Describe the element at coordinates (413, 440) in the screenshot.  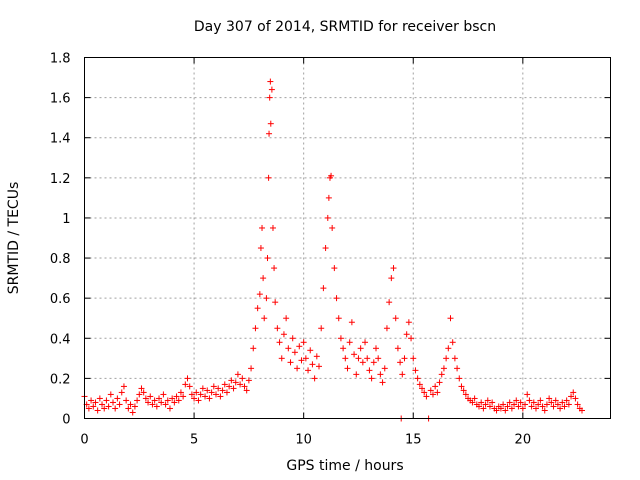
I see `x-tick-label: 15` at that location.